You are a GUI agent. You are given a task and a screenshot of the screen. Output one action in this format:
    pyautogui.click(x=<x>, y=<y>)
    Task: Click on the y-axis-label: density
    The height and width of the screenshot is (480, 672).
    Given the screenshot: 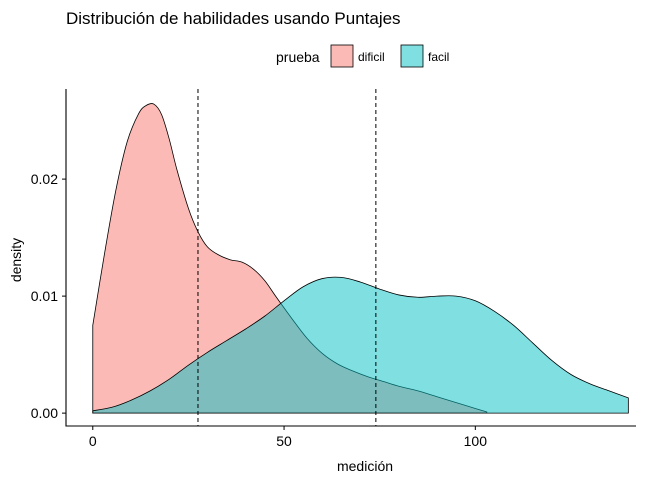 What is the action you would take?
    pyautogui.click(x=16, y=260)
    